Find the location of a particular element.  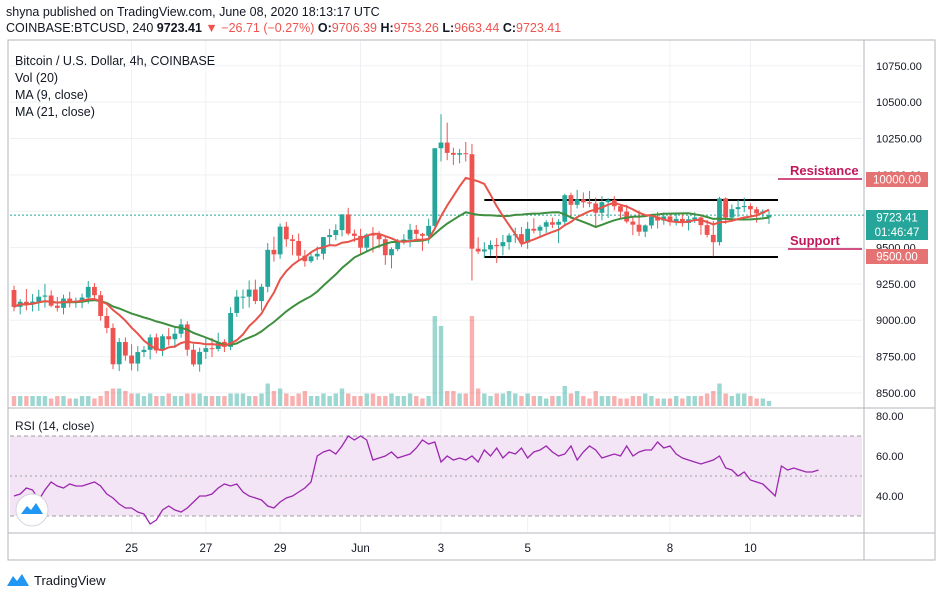

rsi-tick-label: 60.00 is located at coordinates (890, 457).